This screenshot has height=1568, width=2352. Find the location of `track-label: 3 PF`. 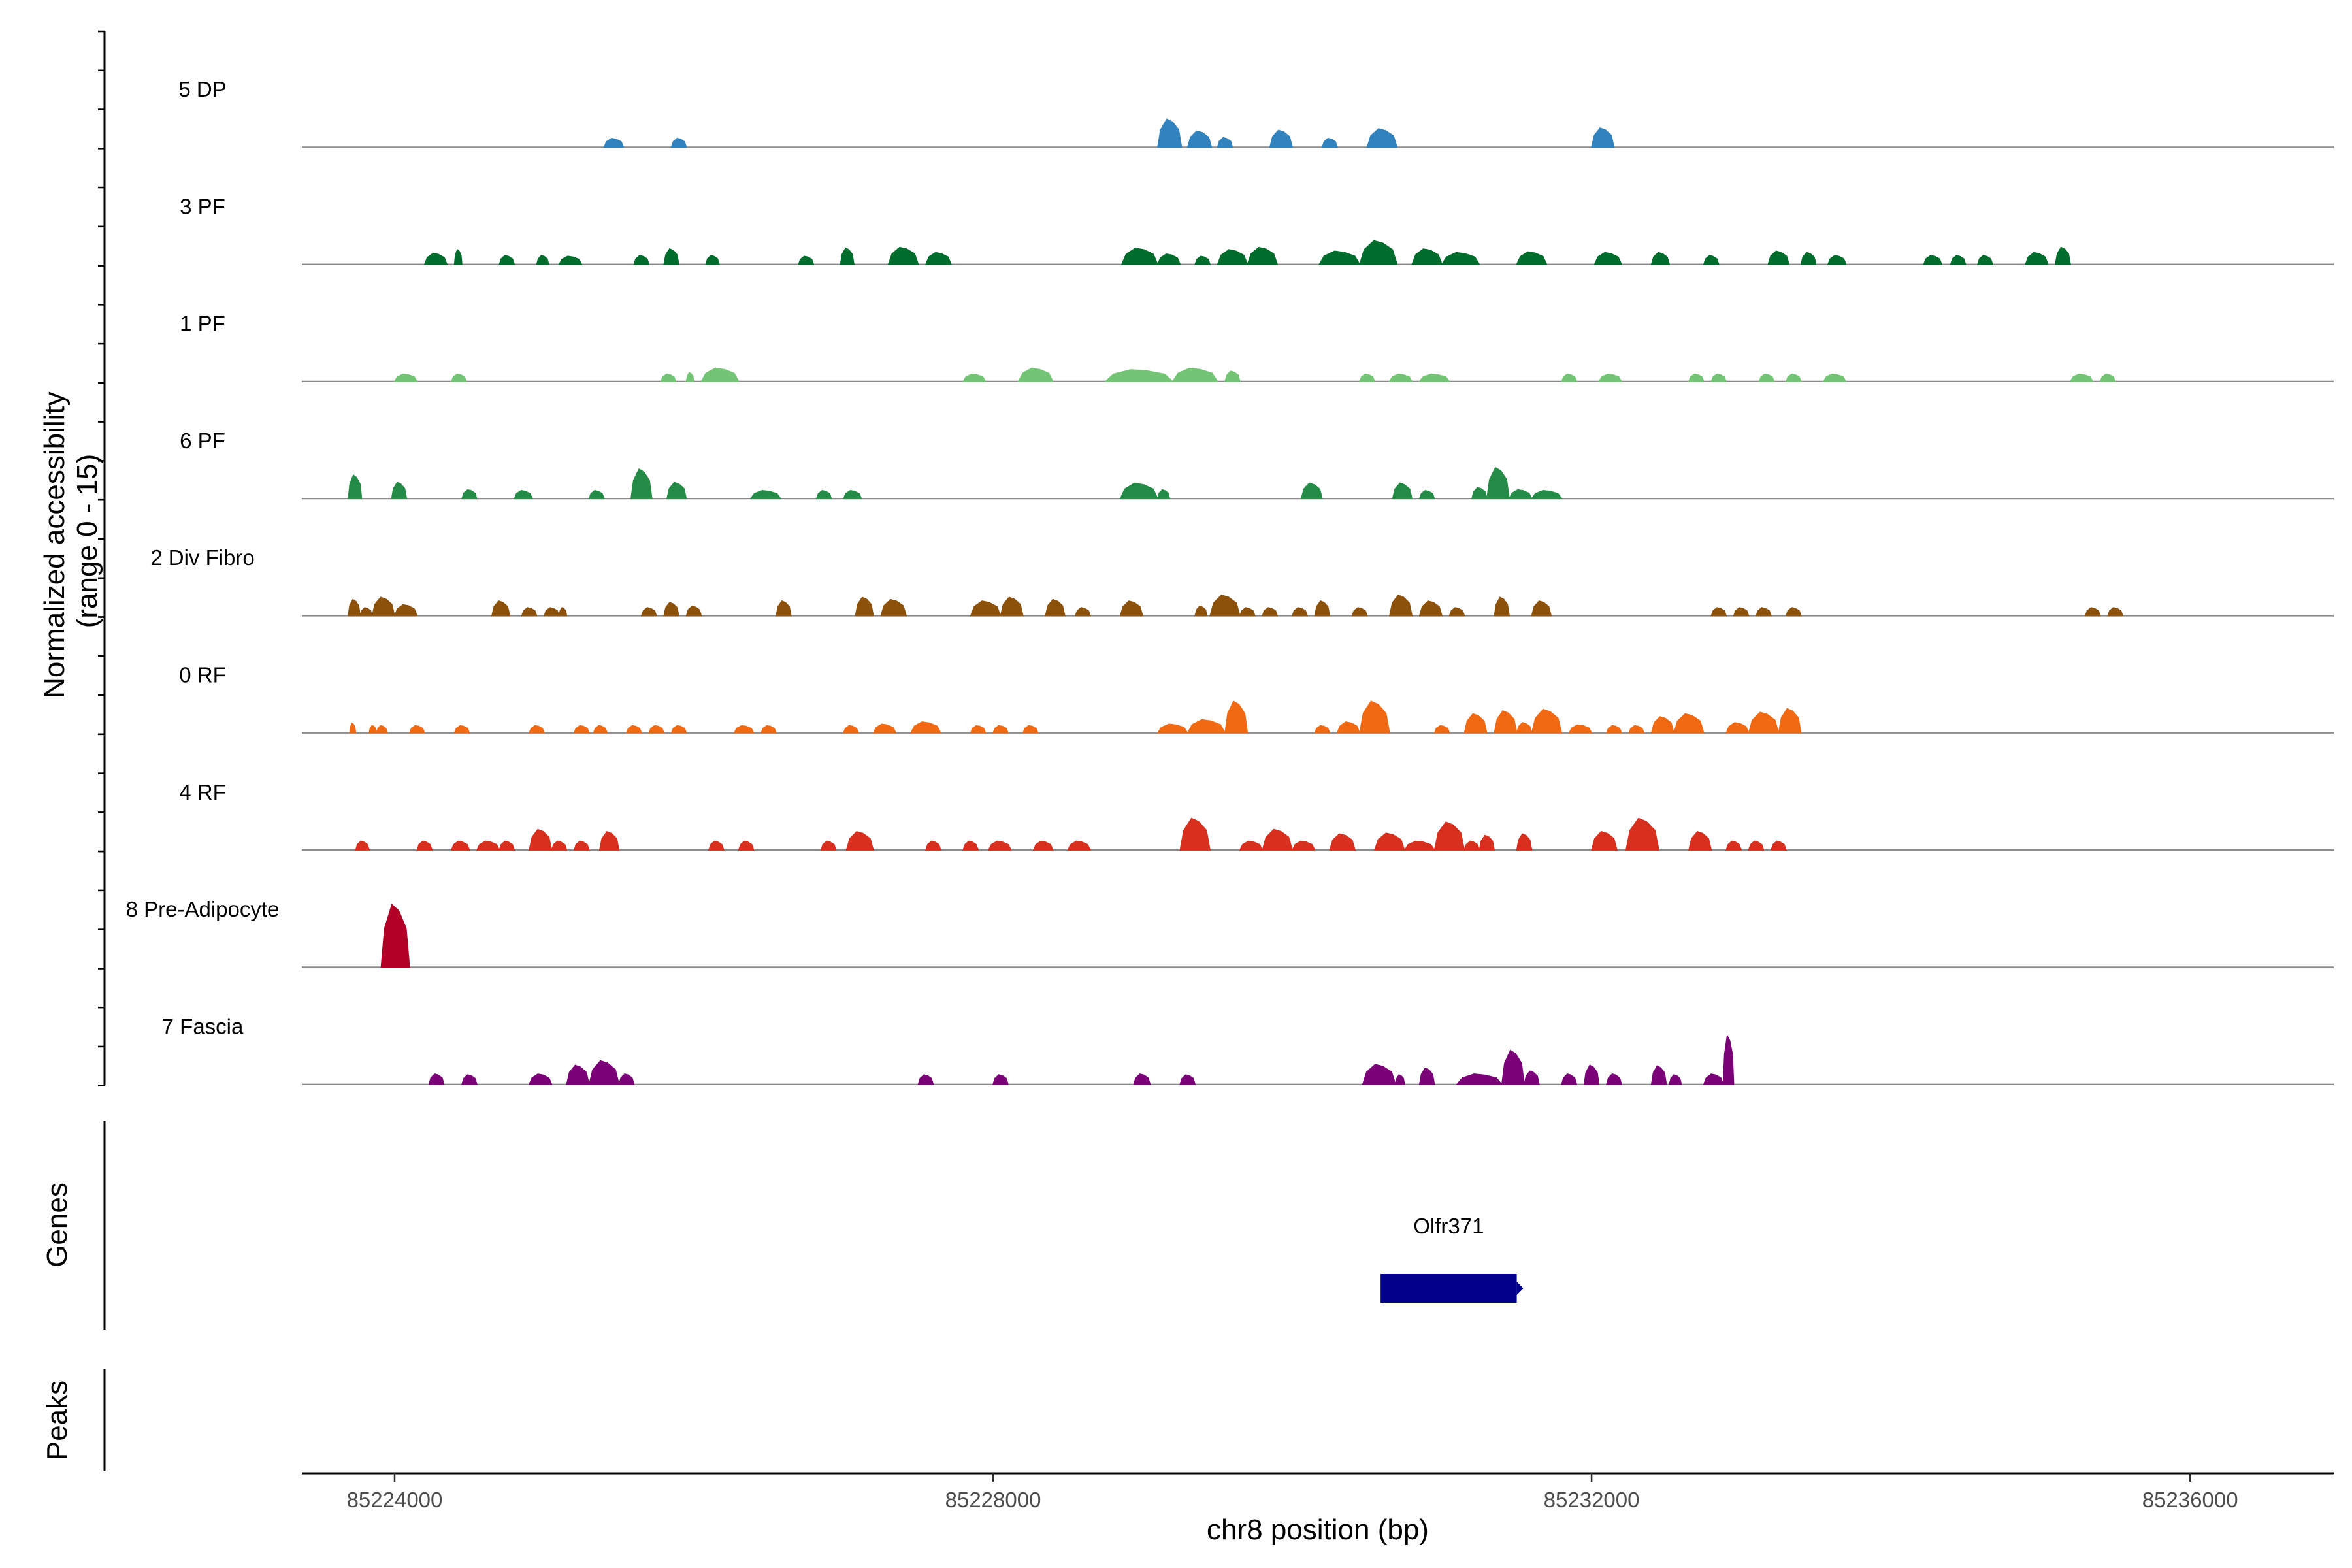

track-label: 3 PF is located at coordinates (202, 206).